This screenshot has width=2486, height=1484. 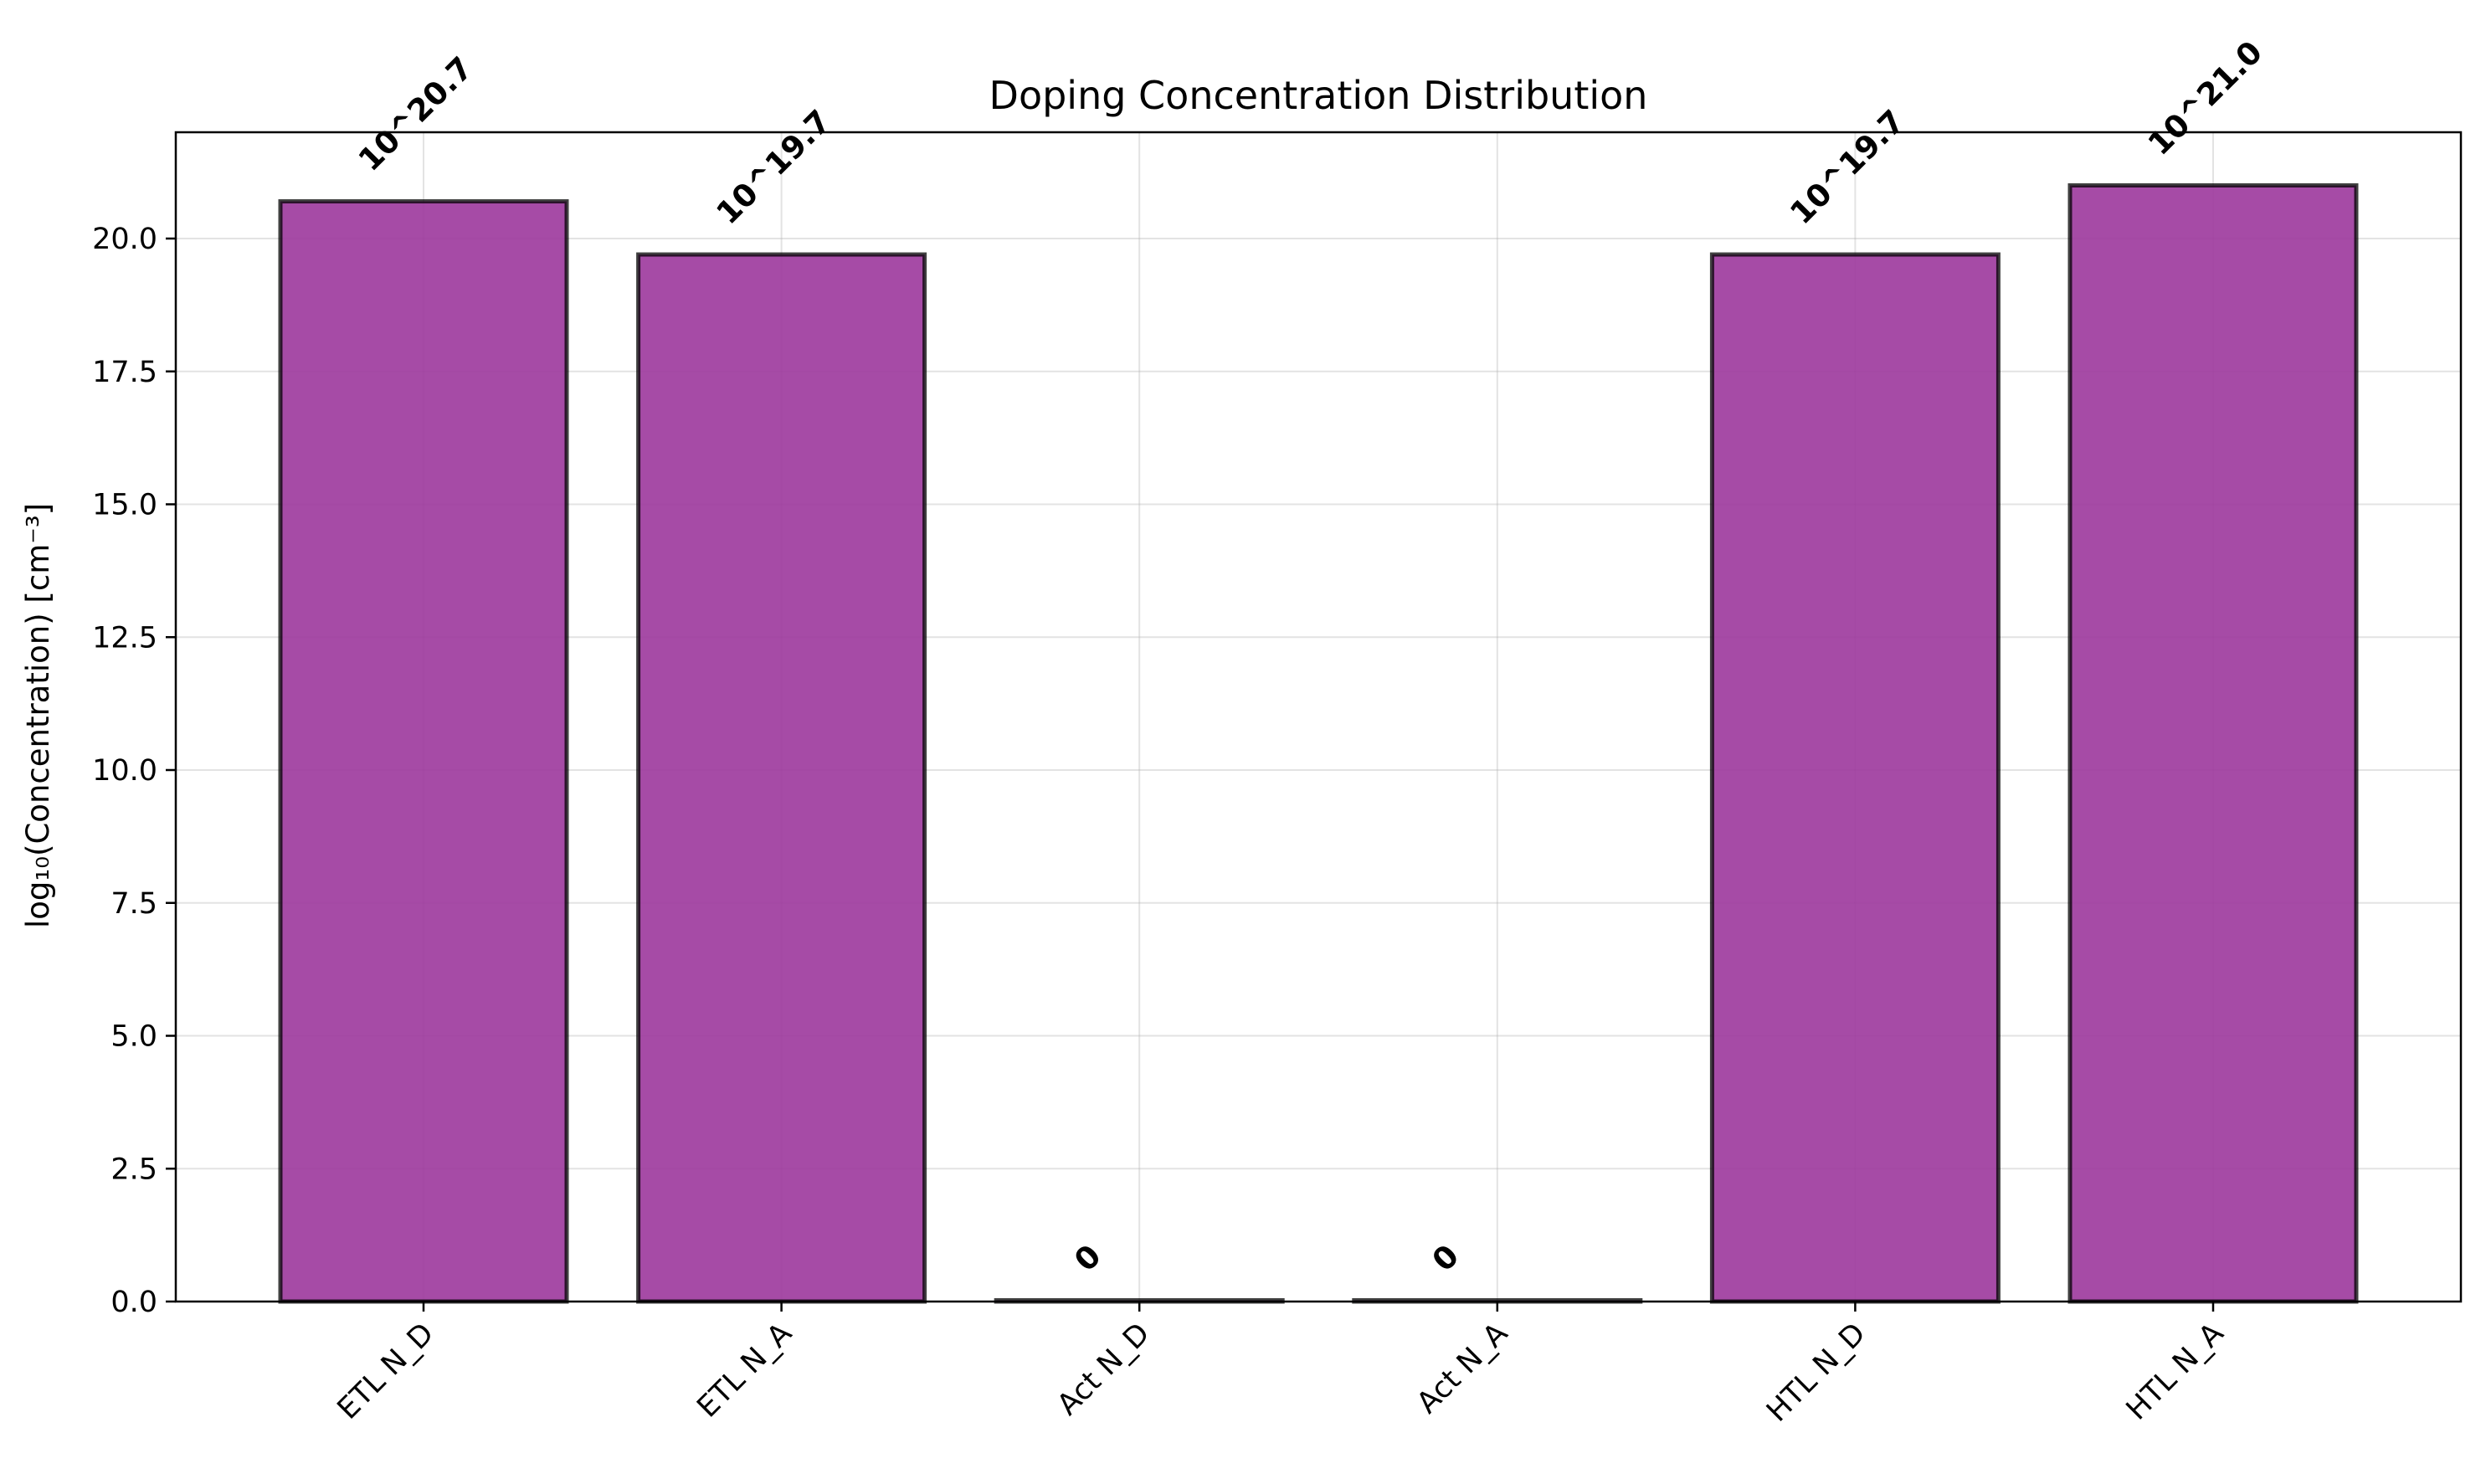 What do you see at coordinates (1462, 1369) in the screenshot?
I see `x-tick-label: Act N_A` at bounding box center [1462, 1369].